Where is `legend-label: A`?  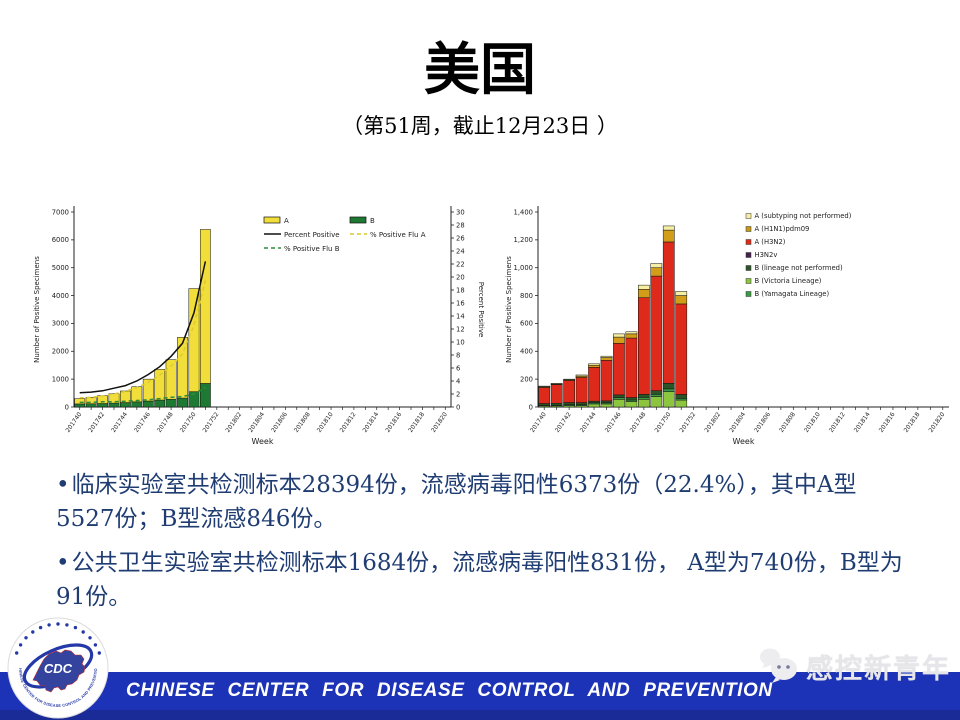
legend-label: A is located at coordinates (286, 221).